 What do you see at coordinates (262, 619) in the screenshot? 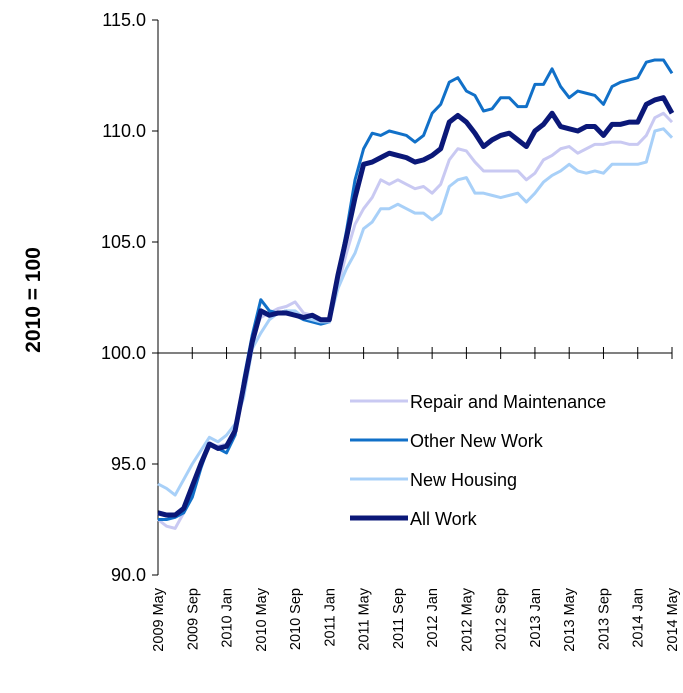
I see `x-tick-label: 2010 May` at bounding box center [262, 619].